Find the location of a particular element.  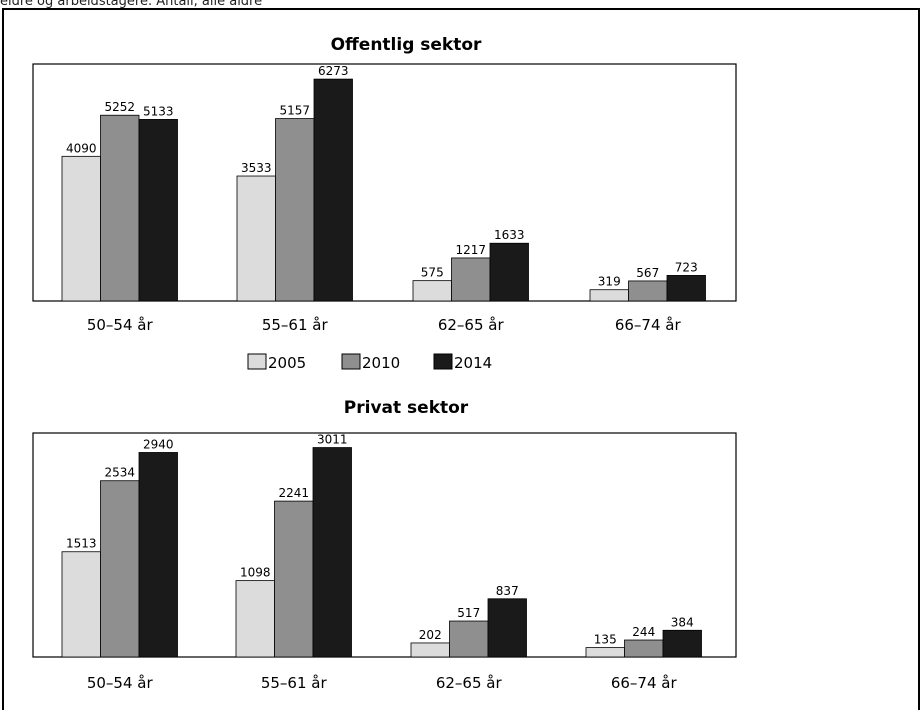

legend-swatch-2010 is located at coordinates (351, 361).